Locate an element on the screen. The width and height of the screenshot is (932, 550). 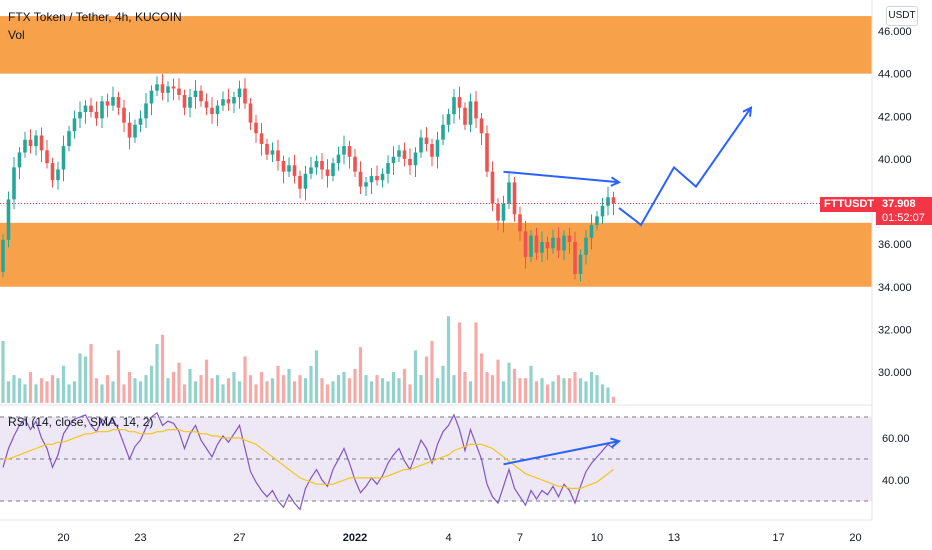
price-tick-label: 36.000 is located at coordinates (895, 245).